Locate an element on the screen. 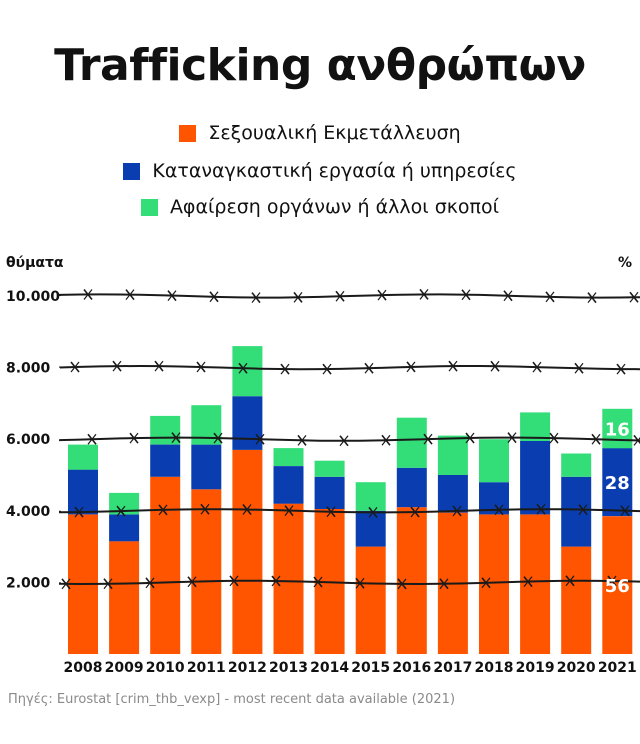 The height and width of the screenshot is (744, 640). bar-sexual-2015 is located at coordinates (370, 600).